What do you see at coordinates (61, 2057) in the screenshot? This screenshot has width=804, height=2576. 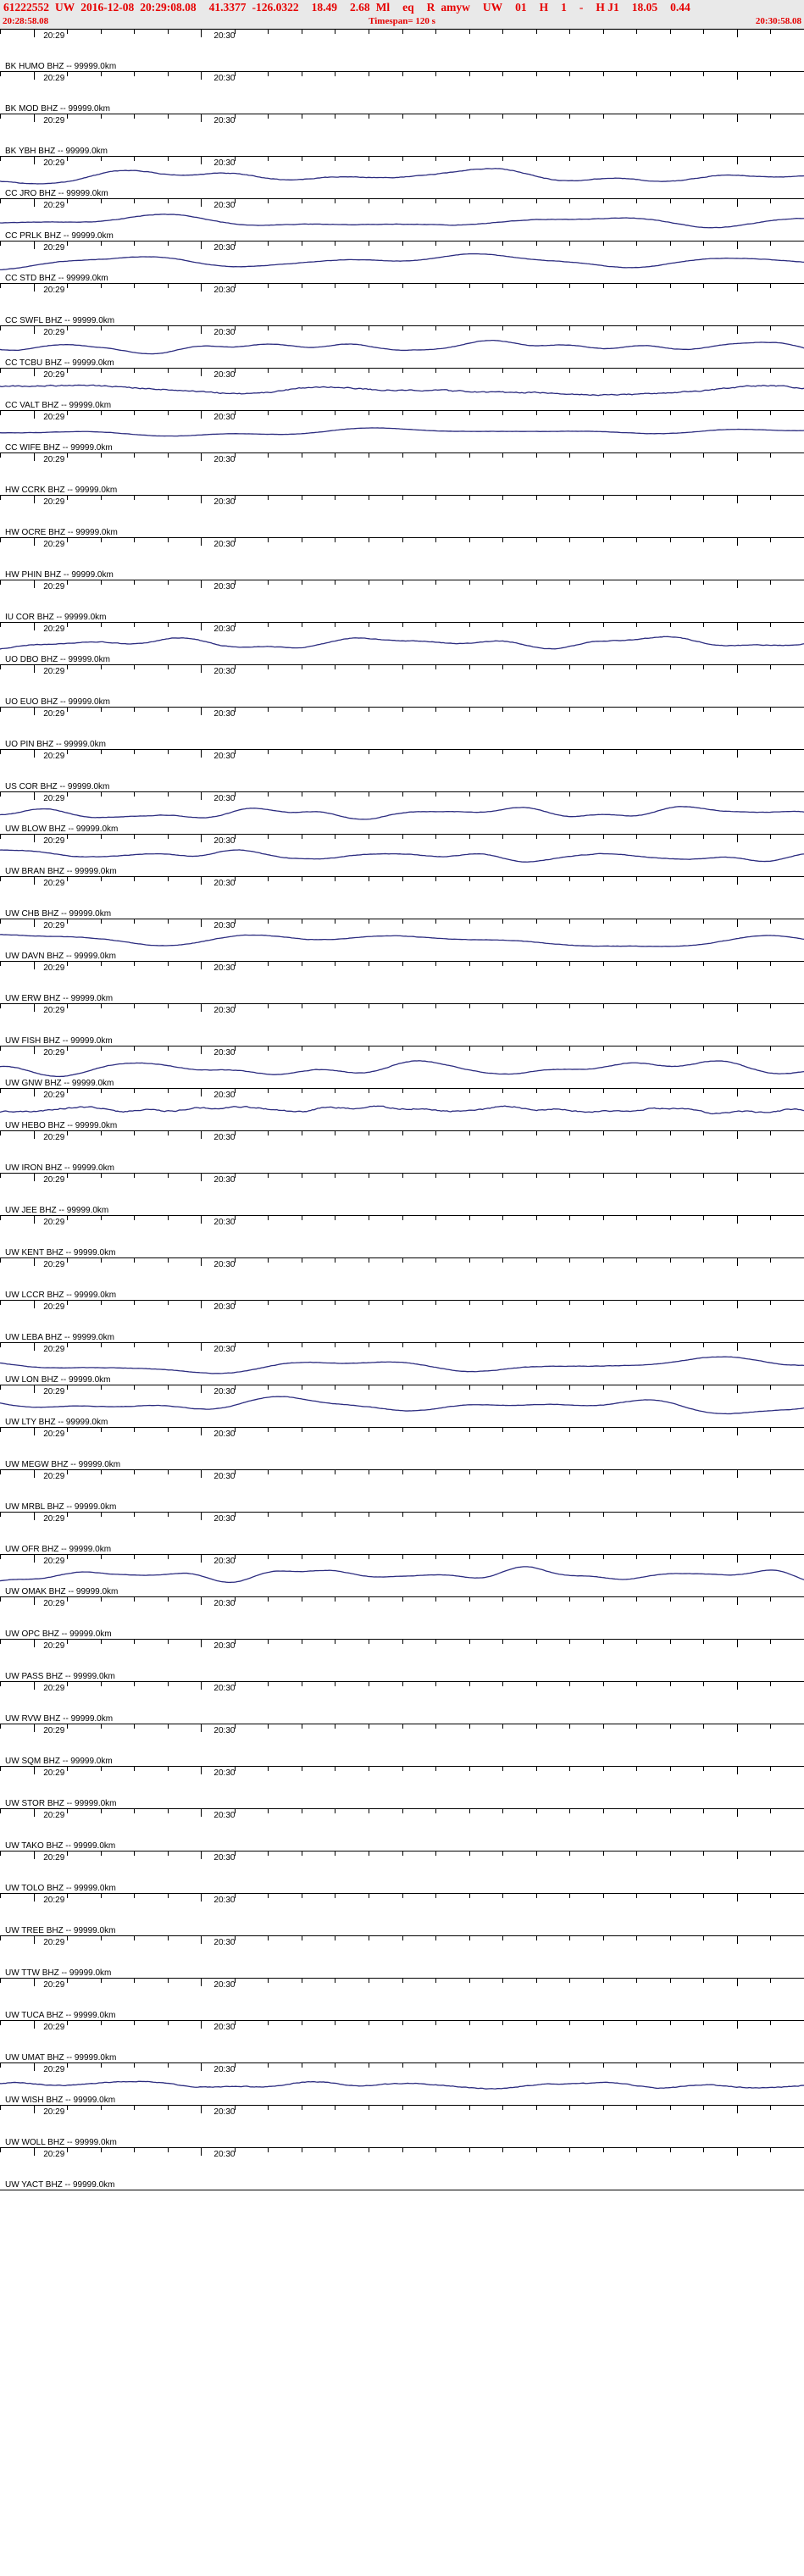 I see `channel-label: UW UMAT BHZ -- 99999.0km` at bounding box center [61, 2057].